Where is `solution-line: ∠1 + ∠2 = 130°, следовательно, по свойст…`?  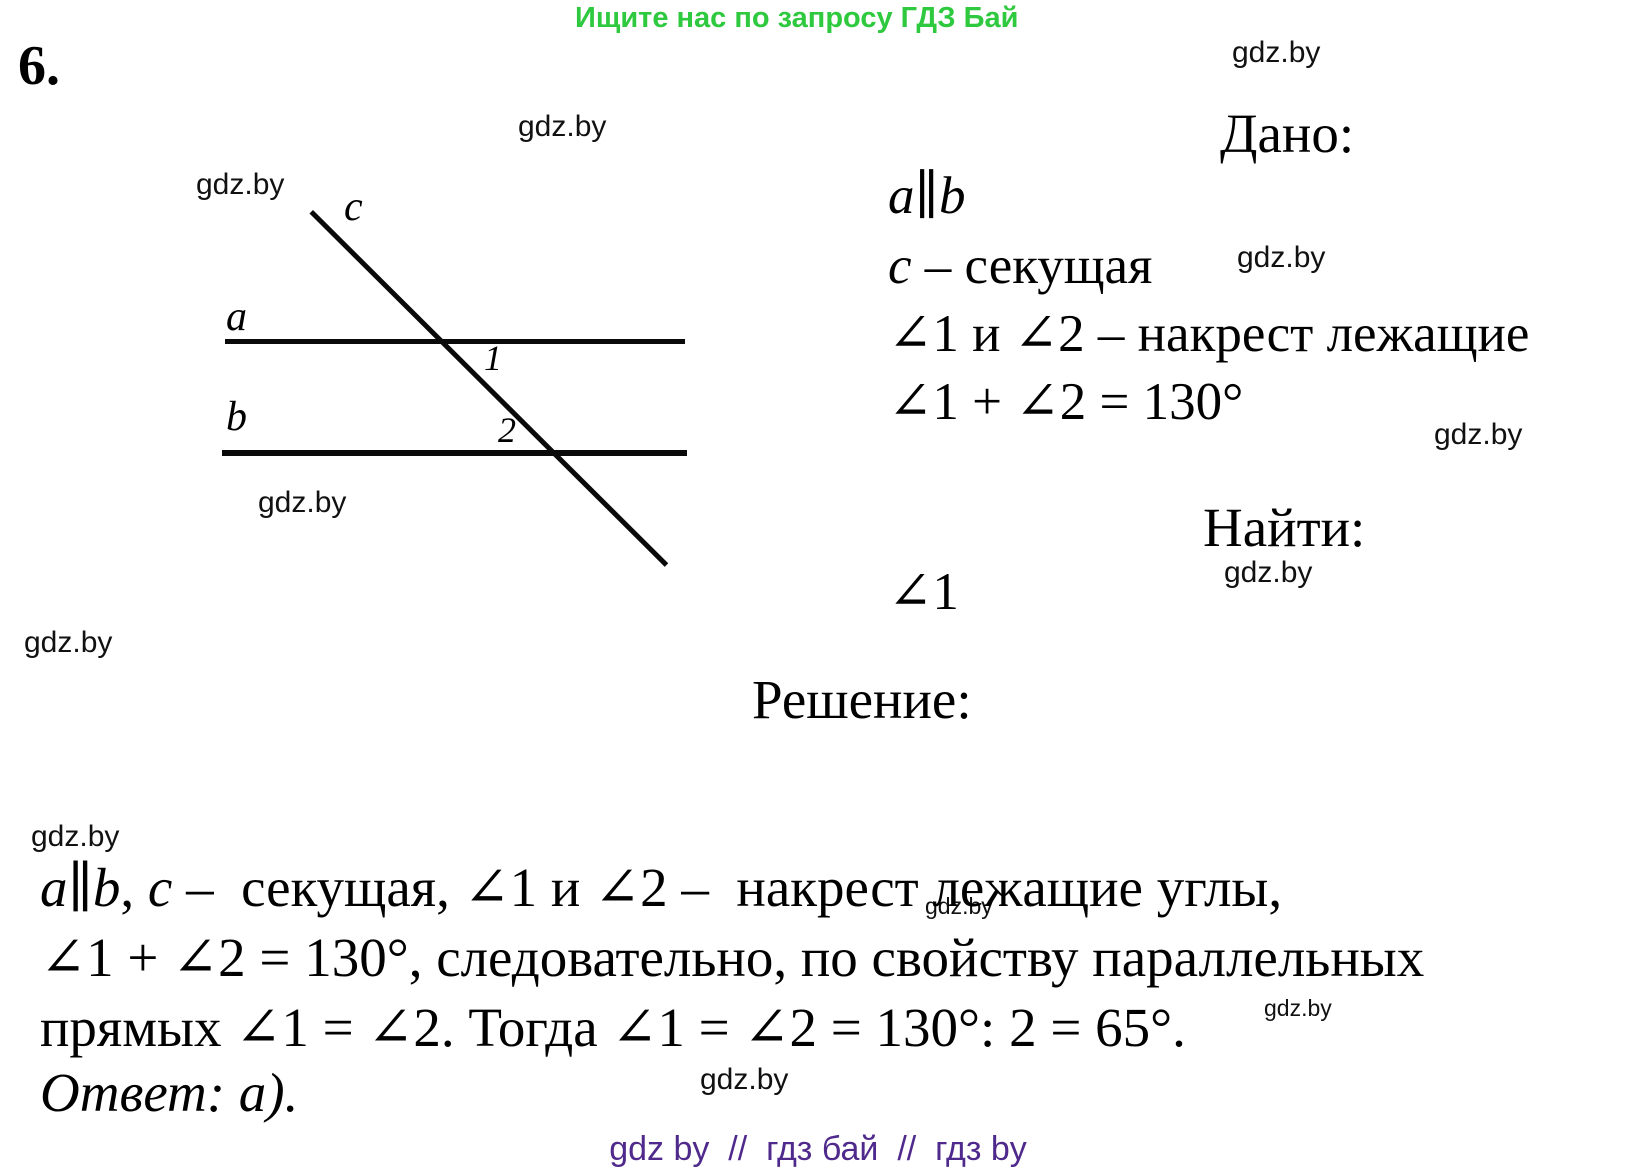 solution-line: ∠1 + ∠2 = 130°, следовательно, по свойст… is located at coordinates (732, 957).